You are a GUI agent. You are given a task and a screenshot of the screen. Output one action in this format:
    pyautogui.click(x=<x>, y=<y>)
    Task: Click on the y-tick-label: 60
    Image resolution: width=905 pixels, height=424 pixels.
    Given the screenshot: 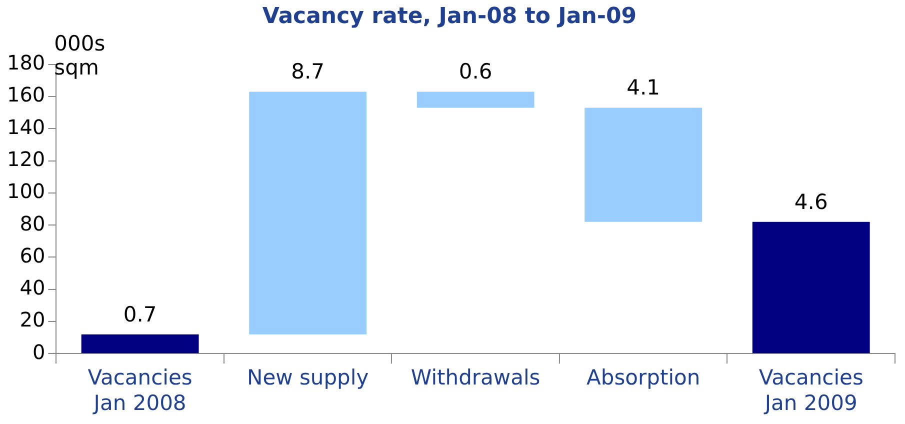 What is the action you would take?
    pyautogui.click(x=33, y=255)
    